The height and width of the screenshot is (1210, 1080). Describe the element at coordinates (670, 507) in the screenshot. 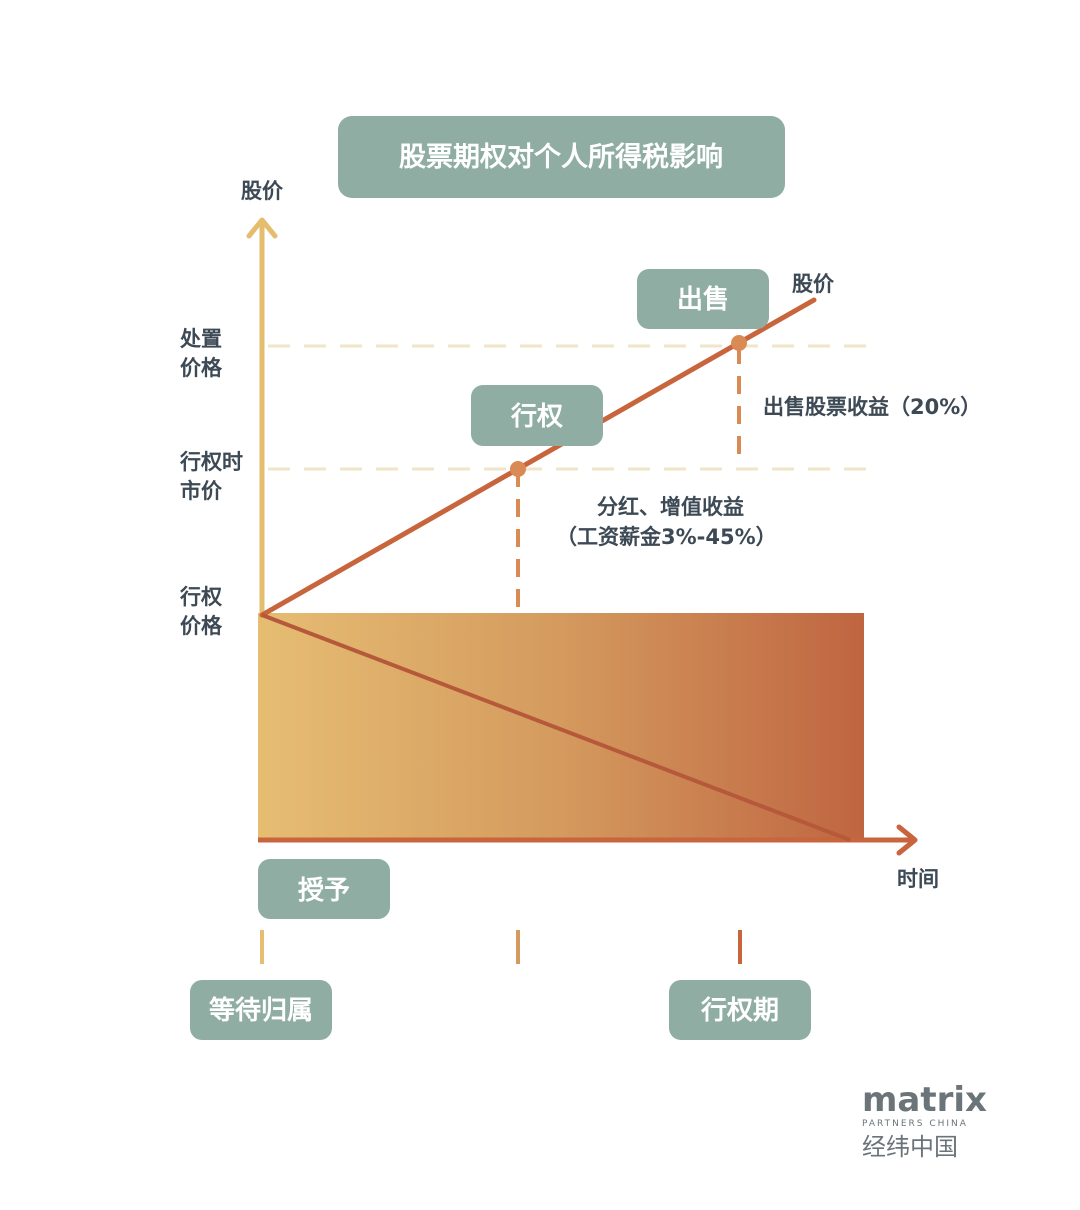

I see `exercise-gain-note-1: 分红、增值收益` at that location.